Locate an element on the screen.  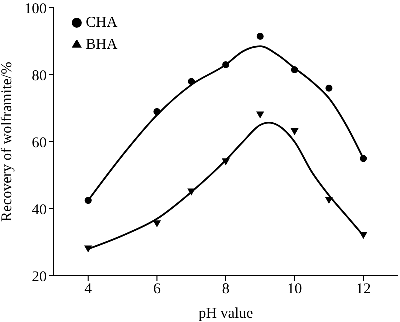
y-tick-label: 80 is located at coordinates (39, 76).